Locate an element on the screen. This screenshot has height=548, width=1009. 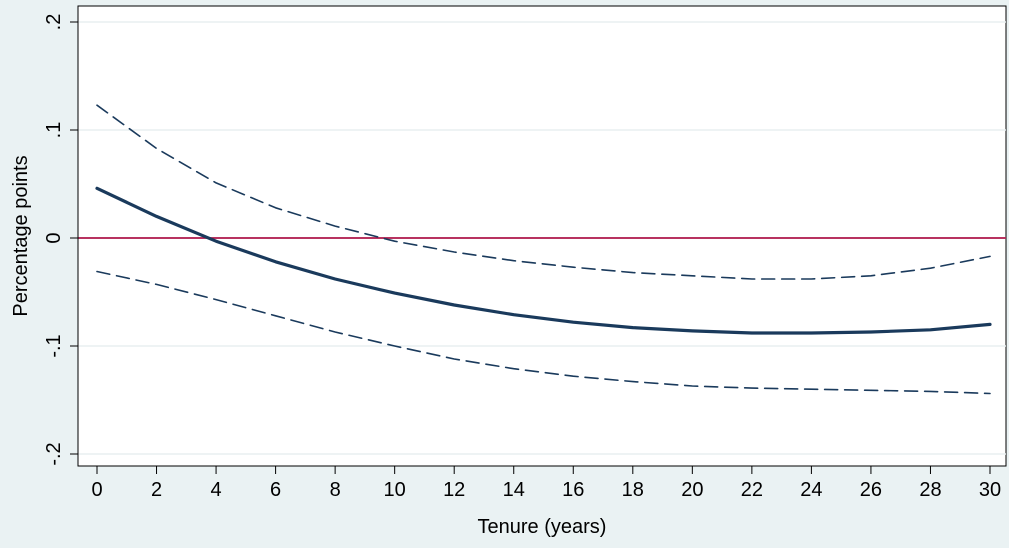
x-tick-label: 18 is located at coordinates (633, 490).